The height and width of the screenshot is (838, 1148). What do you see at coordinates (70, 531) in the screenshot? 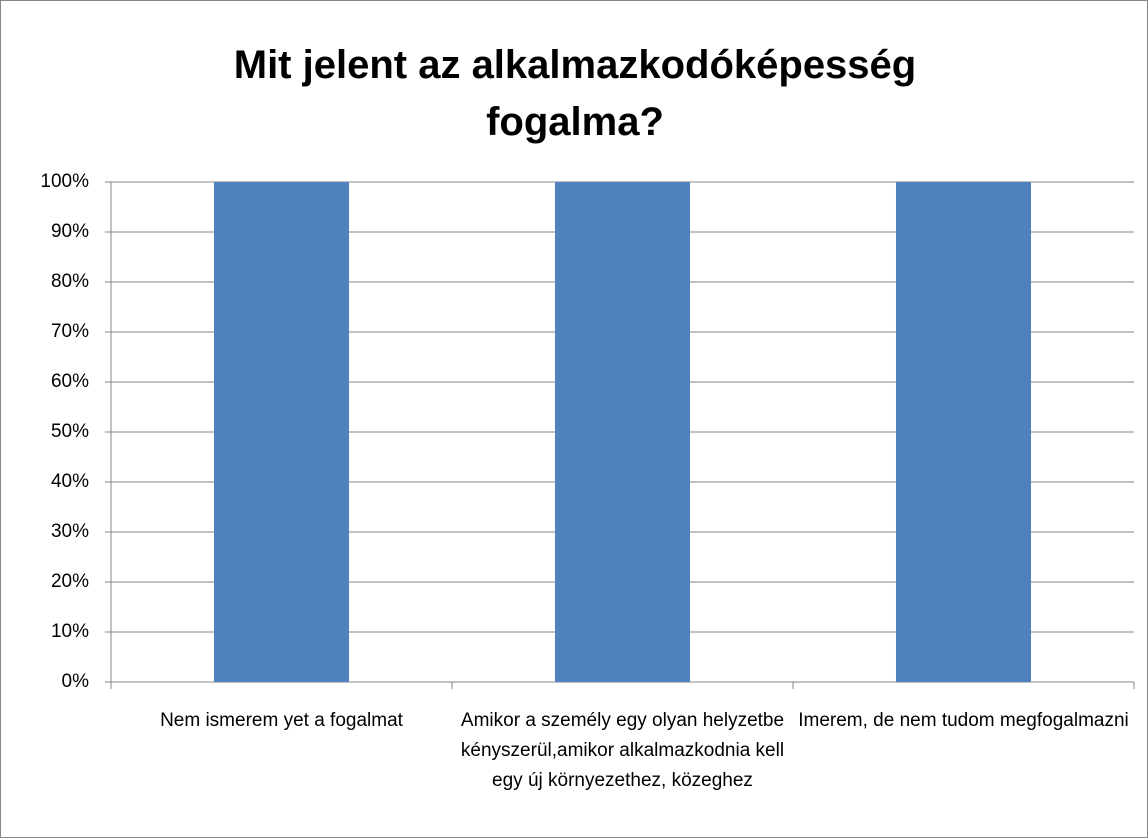
I see `y-tick-label: 30%` at bounding box center [70, 531].